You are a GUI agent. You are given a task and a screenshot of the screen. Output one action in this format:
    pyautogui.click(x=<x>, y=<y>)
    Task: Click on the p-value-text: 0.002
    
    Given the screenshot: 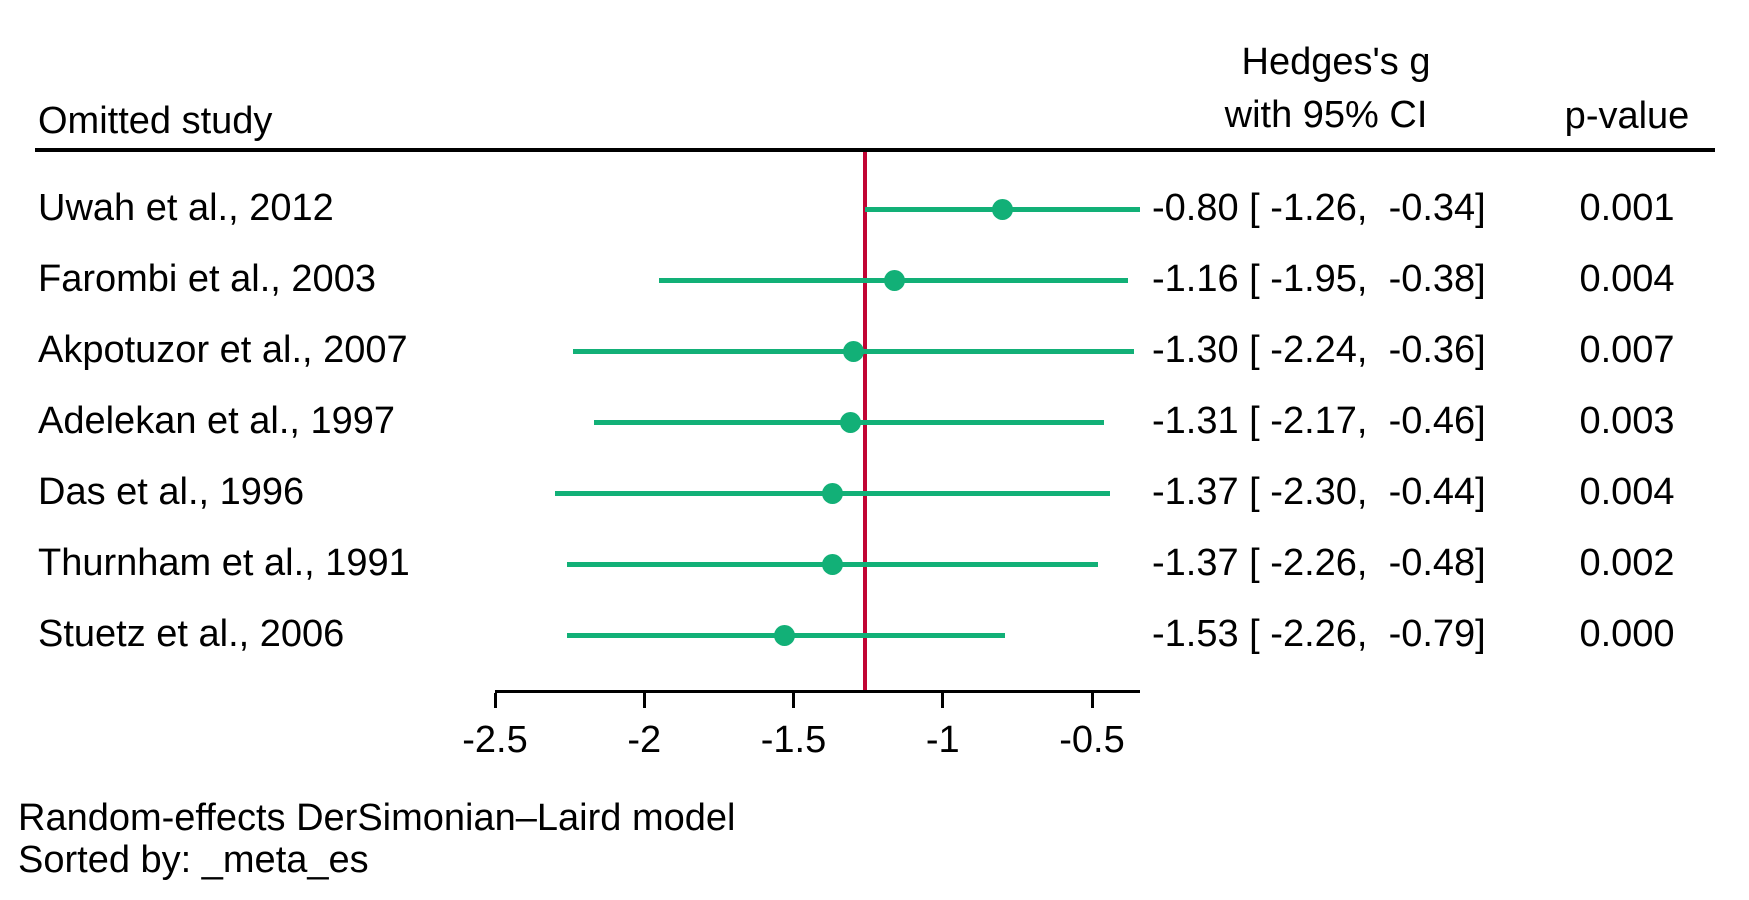 What is the action you would take?
    pyautogui.click(x=1627, y=563)
    